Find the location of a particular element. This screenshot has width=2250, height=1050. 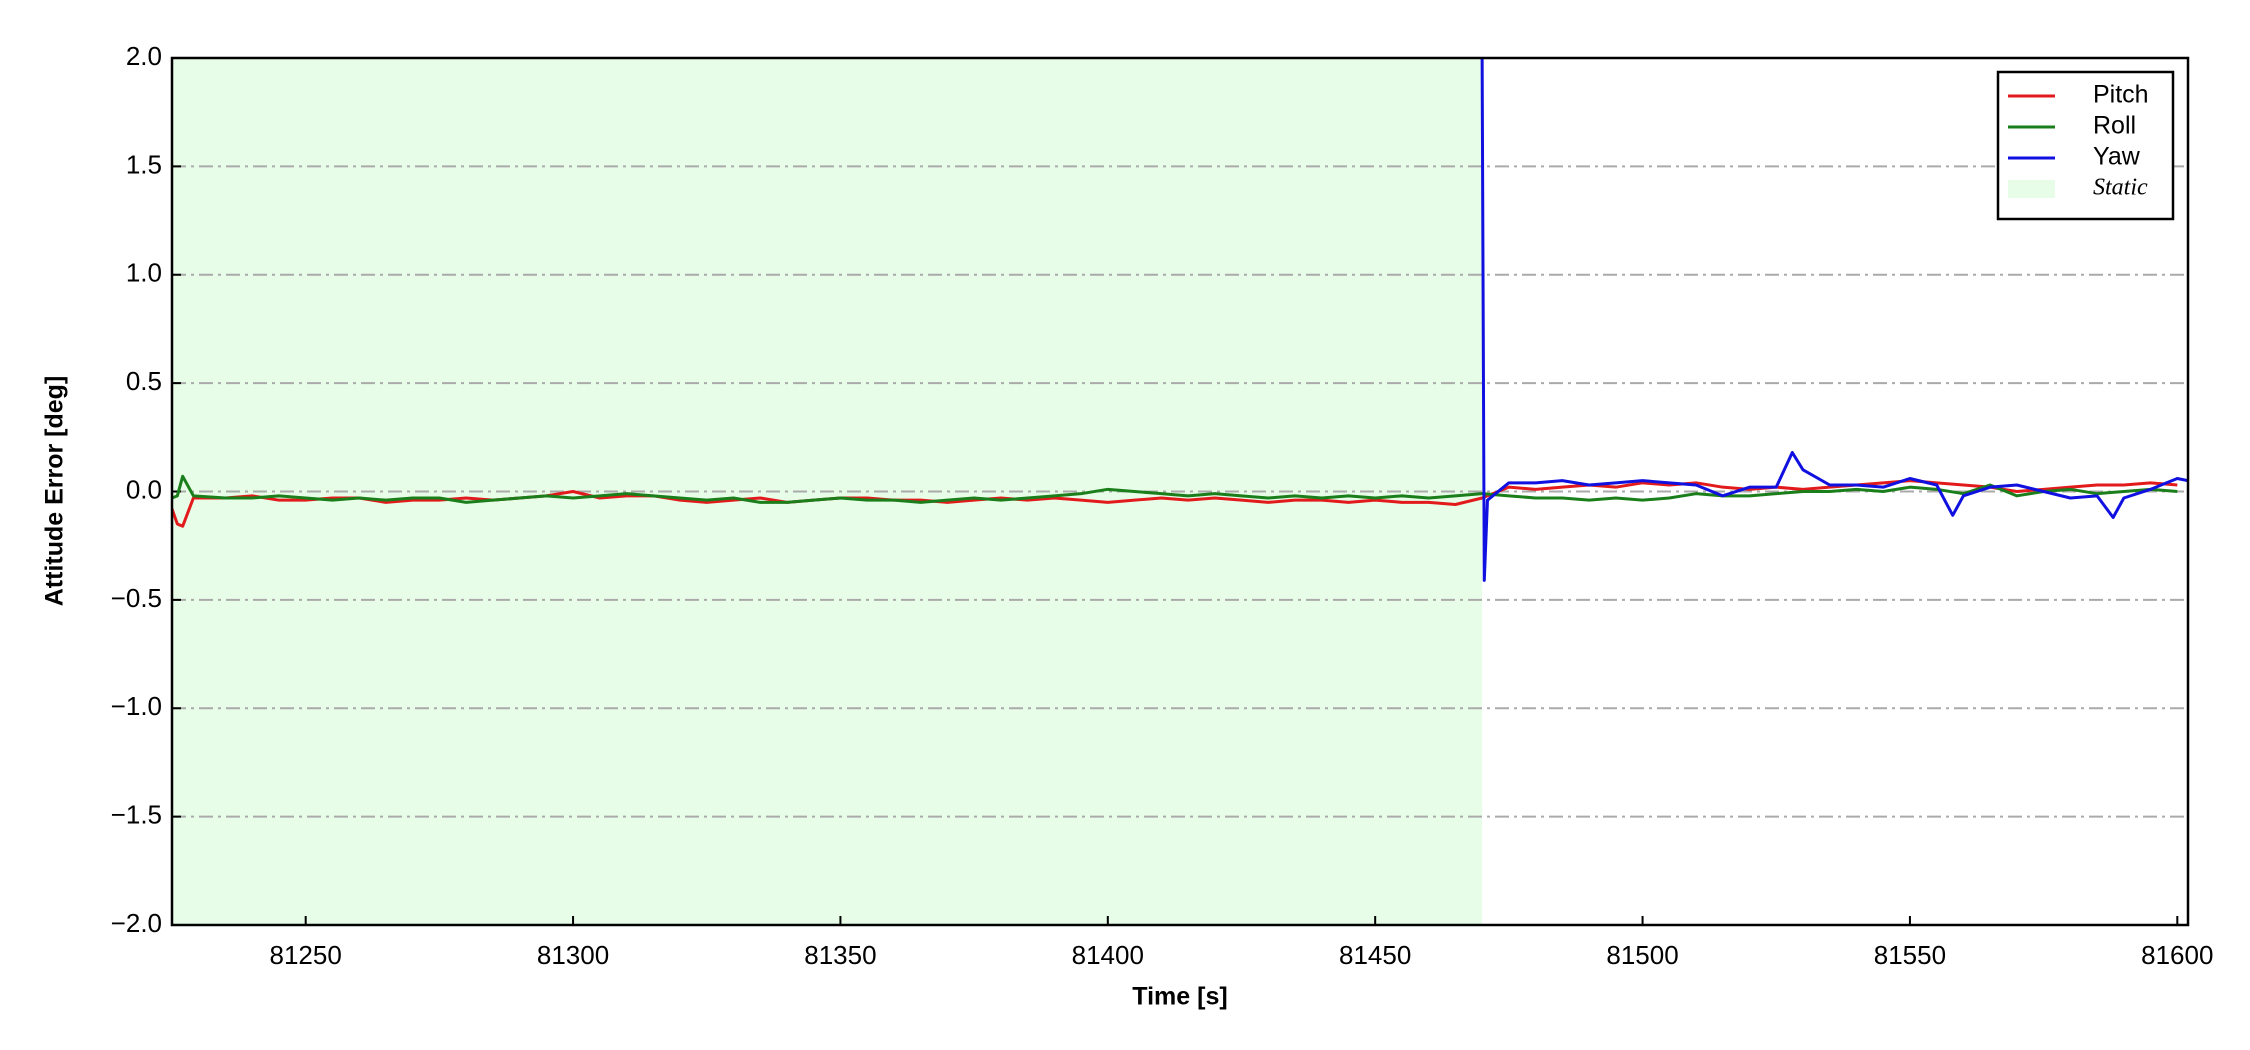

x-tick-label: 81250 is located at coordinates (306, 955).